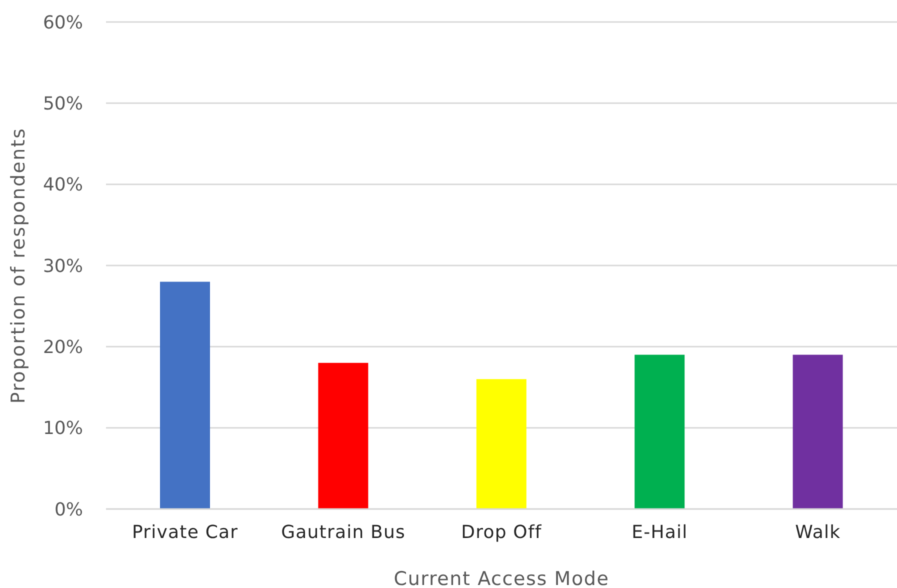  I want to click on y-tick-label: 60%, so click(62, 23).